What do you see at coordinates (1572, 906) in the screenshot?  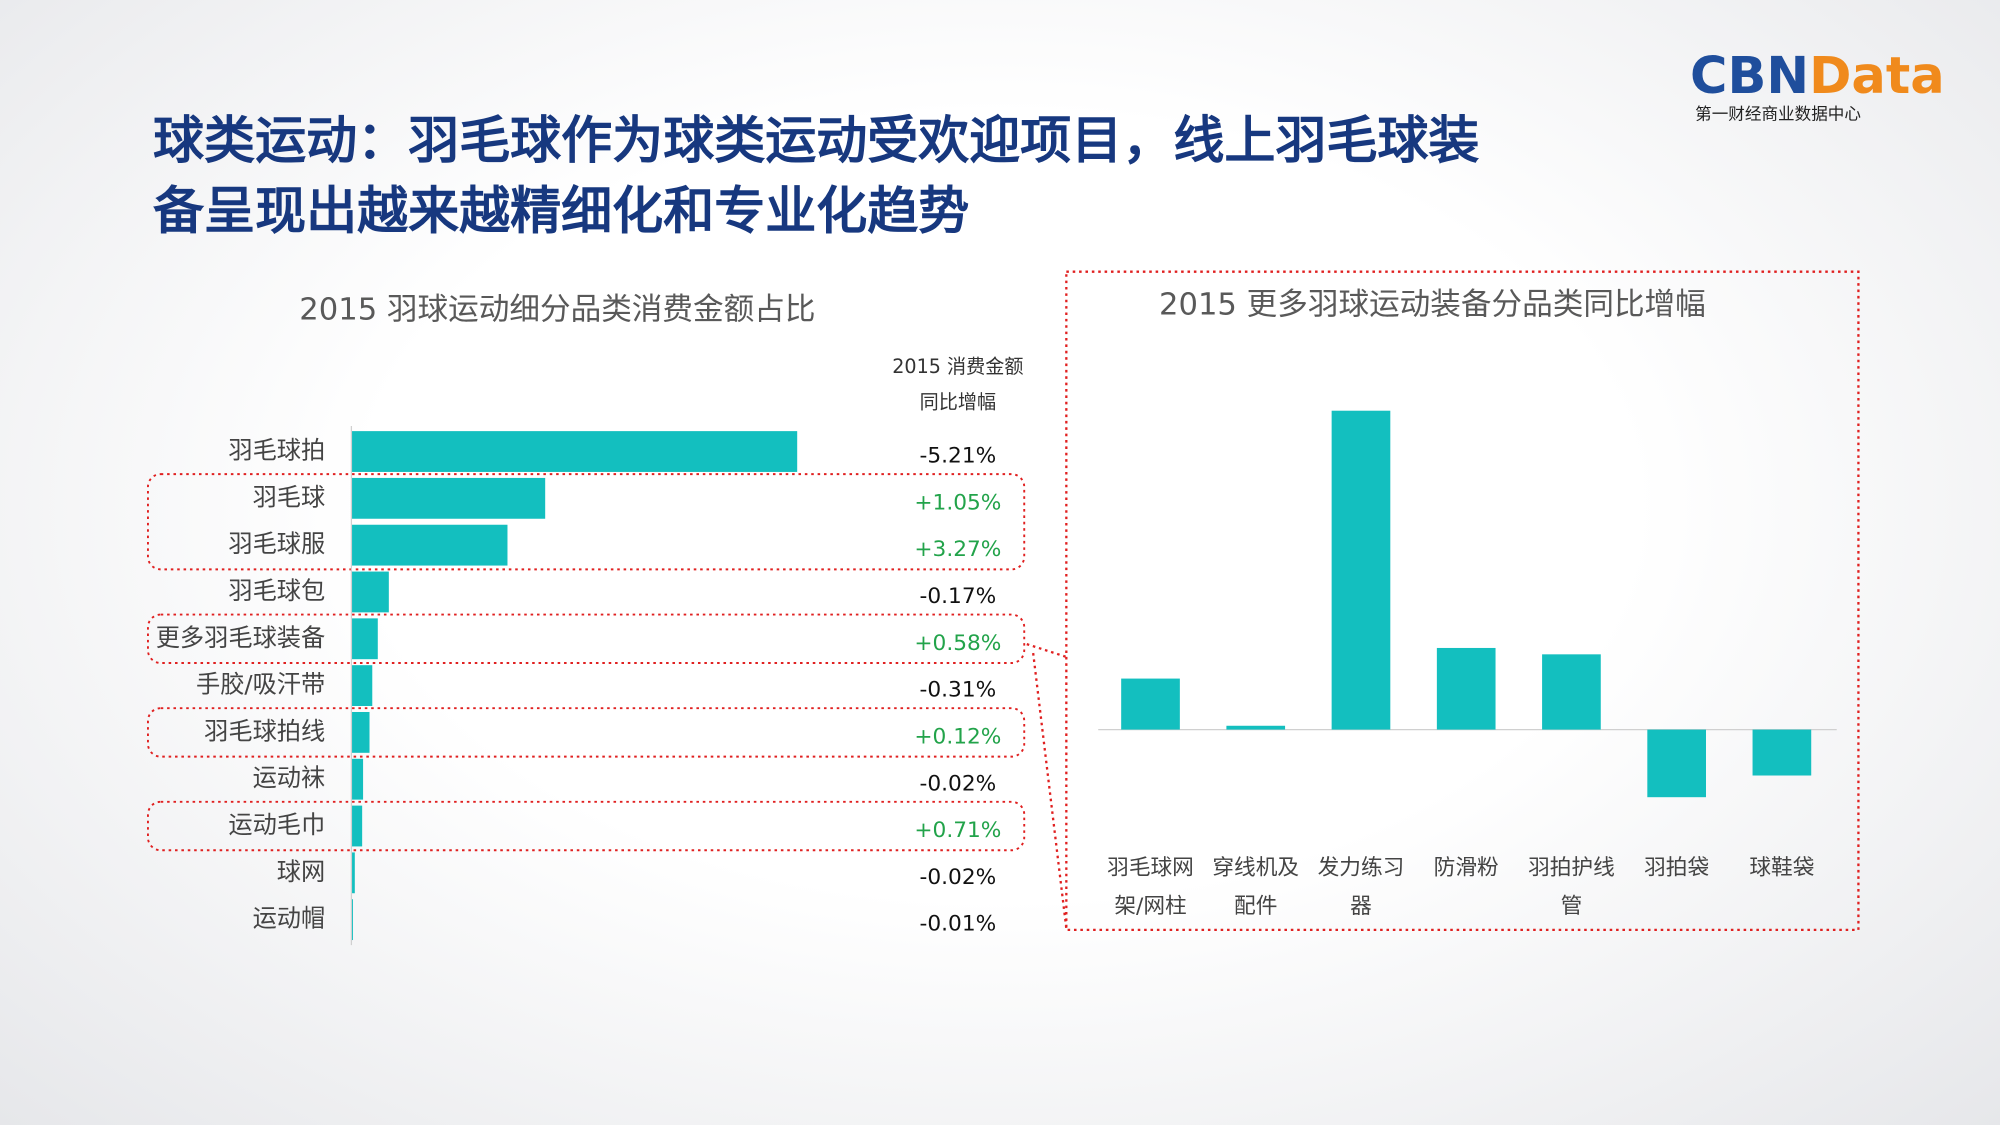 I see `label-line: 管` at bounding box center [1572, 906].